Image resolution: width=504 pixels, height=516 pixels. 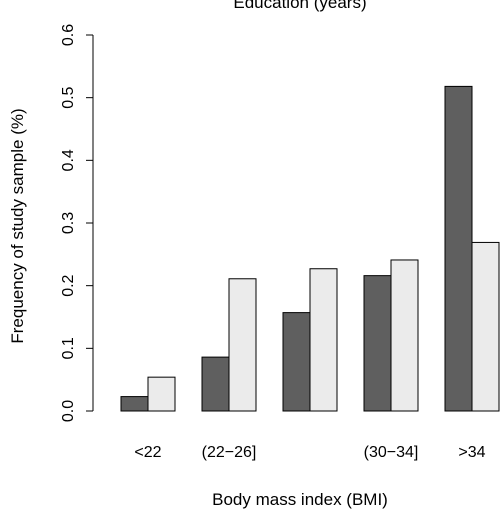 I want to click on y-axis: 0.0 0.1 0.2 0.3 0.4 0.5 0.6, so click(x=77, y=223).